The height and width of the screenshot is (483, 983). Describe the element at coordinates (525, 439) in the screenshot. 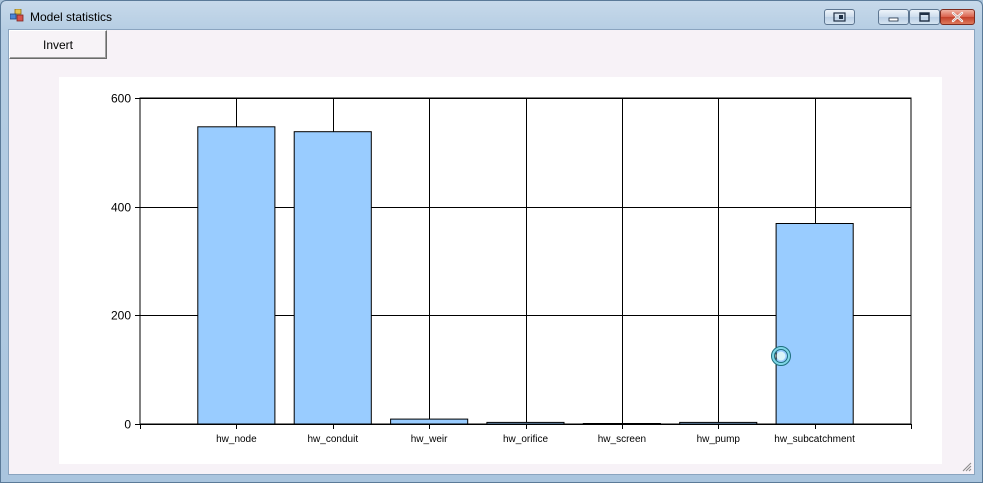

I see `x-tick-label: hw_orifice` at that location.